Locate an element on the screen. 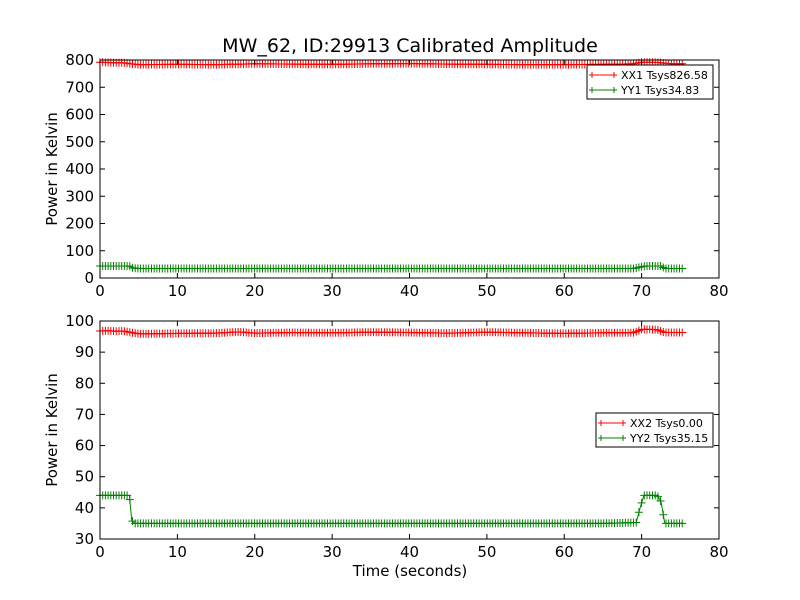 The image size is (800, 600). bottom-legend-box is located at coordinates (654, 430).